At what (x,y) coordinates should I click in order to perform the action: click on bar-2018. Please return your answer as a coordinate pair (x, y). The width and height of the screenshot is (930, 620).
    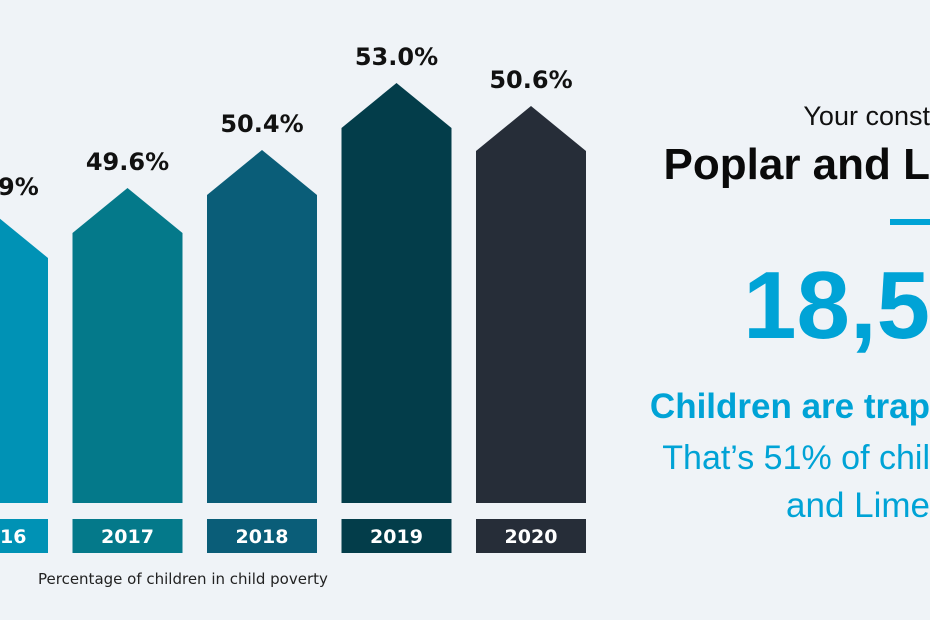
    Looking at the image, I should click on (262, 326).